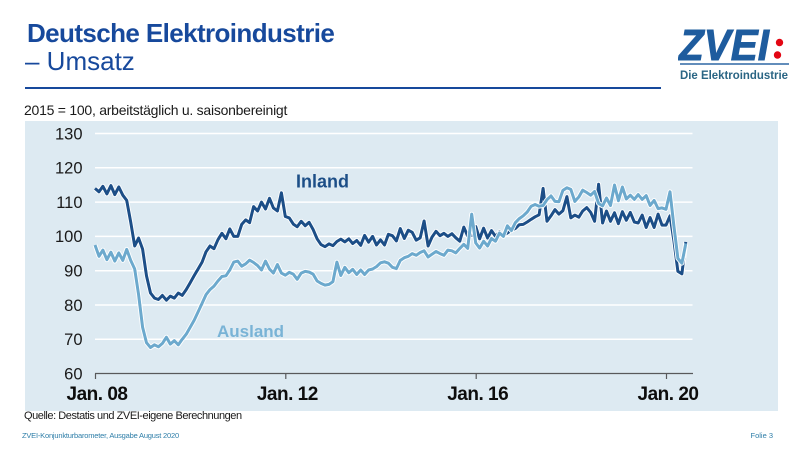  Describe the element at coordinates (69, 203) in the screenshot. I see `svg-text: 110` at that location.